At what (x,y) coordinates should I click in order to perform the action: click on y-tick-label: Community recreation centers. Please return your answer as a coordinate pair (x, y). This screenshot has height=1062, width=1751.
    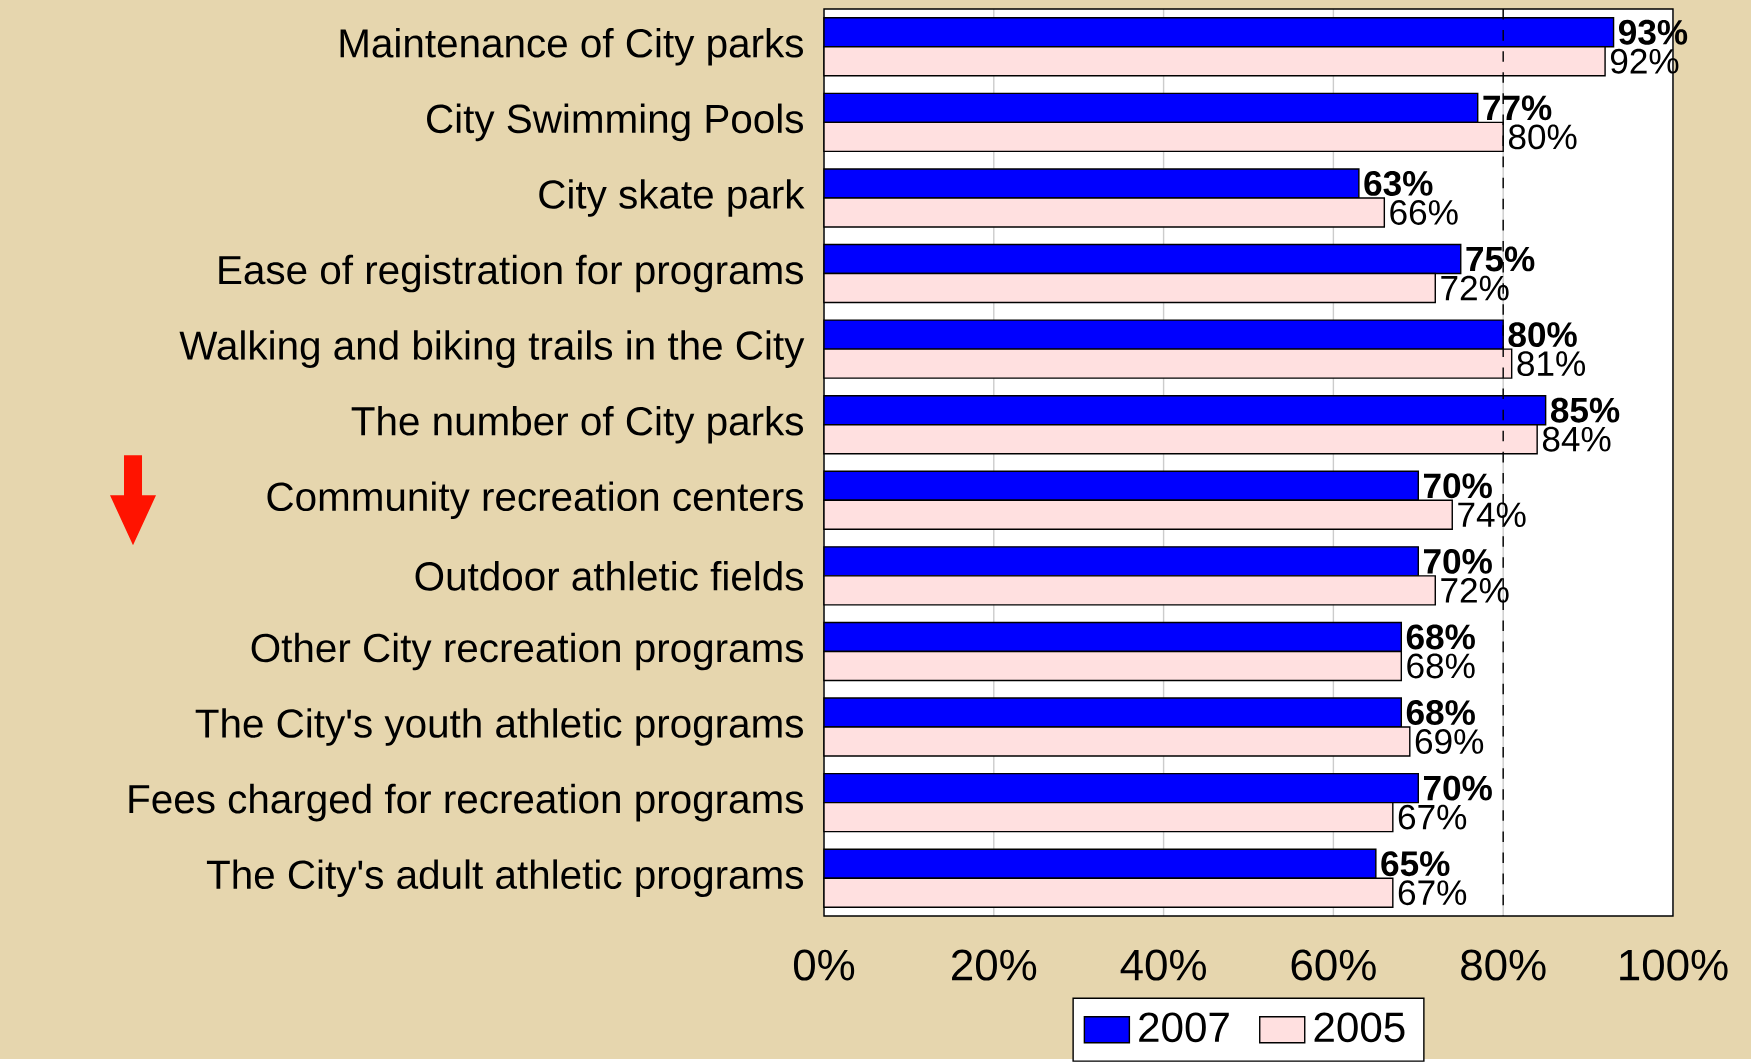
    Looking at the image, I should click on (535, 500).